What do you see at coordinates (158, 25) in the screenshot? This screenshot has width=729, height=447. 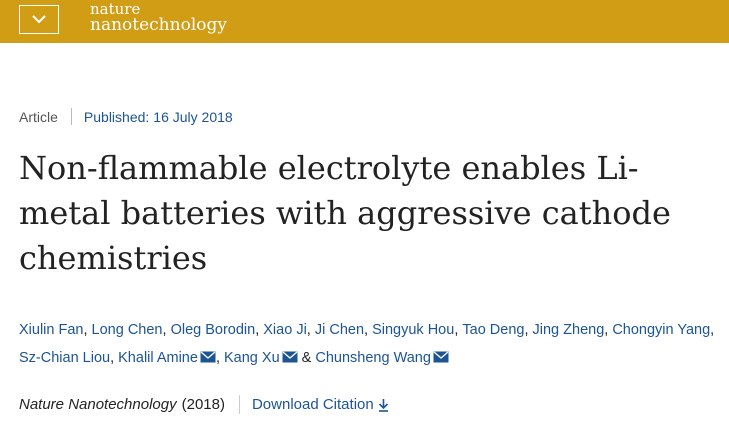 I see `logo-line-nanotechnology: nanotechnology` at bounding box center [158, 25].